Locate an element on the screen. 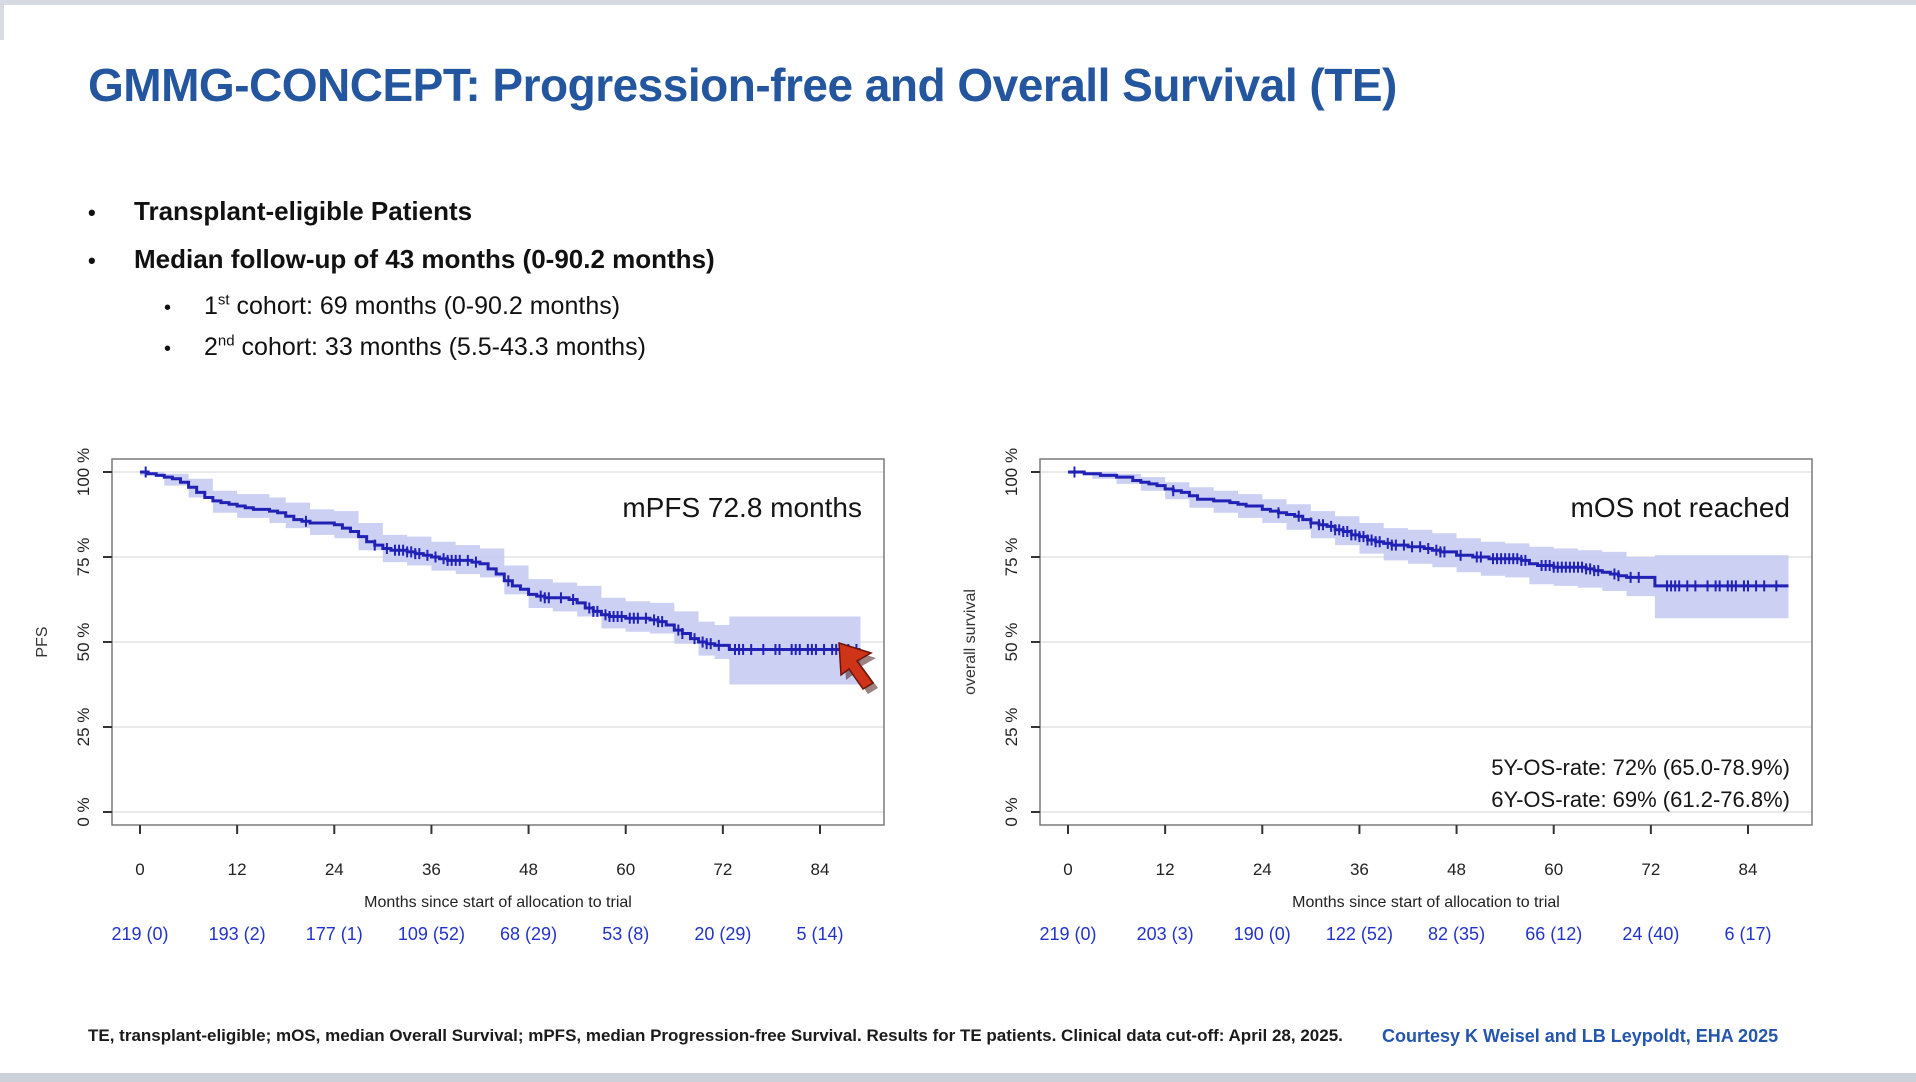 The image size is (1916, 1082). at-risk-count: 82 (35) is located at coordinates (1456, 934).